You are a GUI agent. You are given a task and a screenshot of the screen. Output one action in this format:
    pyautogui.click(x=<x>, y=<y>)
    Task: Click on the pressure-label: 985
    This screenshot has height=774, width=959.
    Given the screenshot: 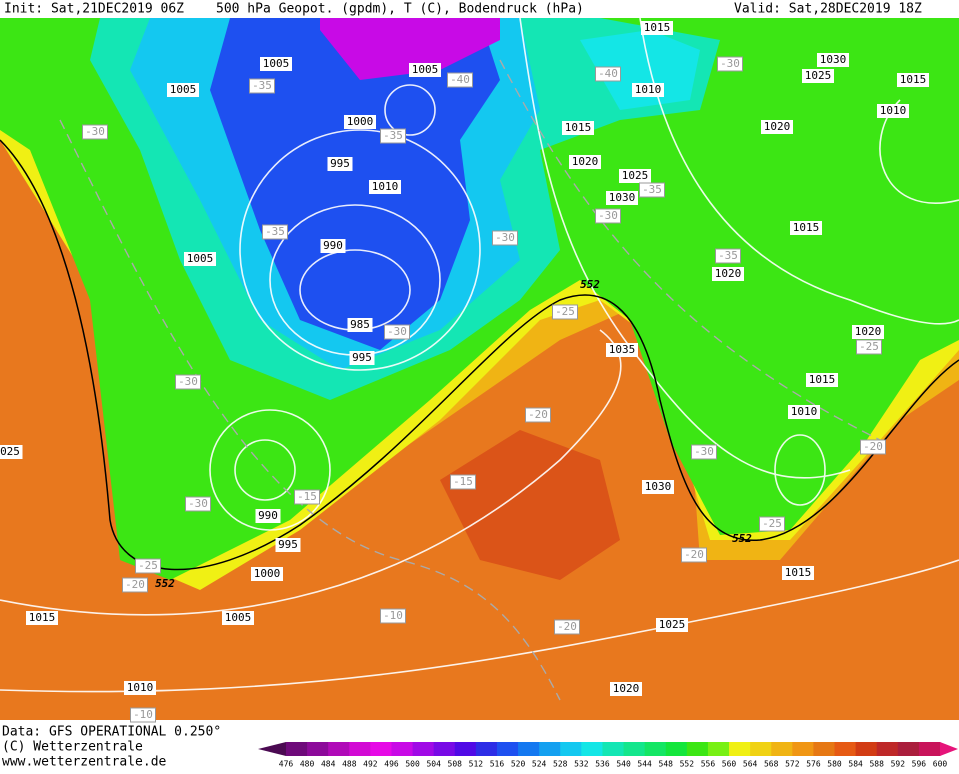 What is the action you would take?
    pyautogui.click(x=360, y=324)
    